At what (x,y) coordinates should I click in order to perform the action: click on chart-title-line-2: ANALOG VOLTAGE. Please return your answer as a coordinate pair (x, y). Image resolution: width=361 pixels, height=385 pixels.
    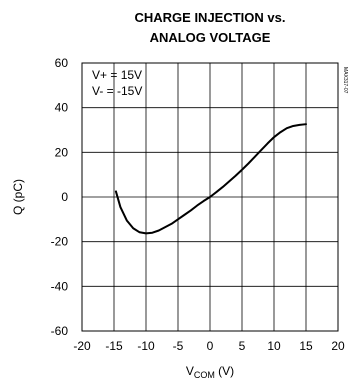
    Looking at the image, I should click on (210, 37).